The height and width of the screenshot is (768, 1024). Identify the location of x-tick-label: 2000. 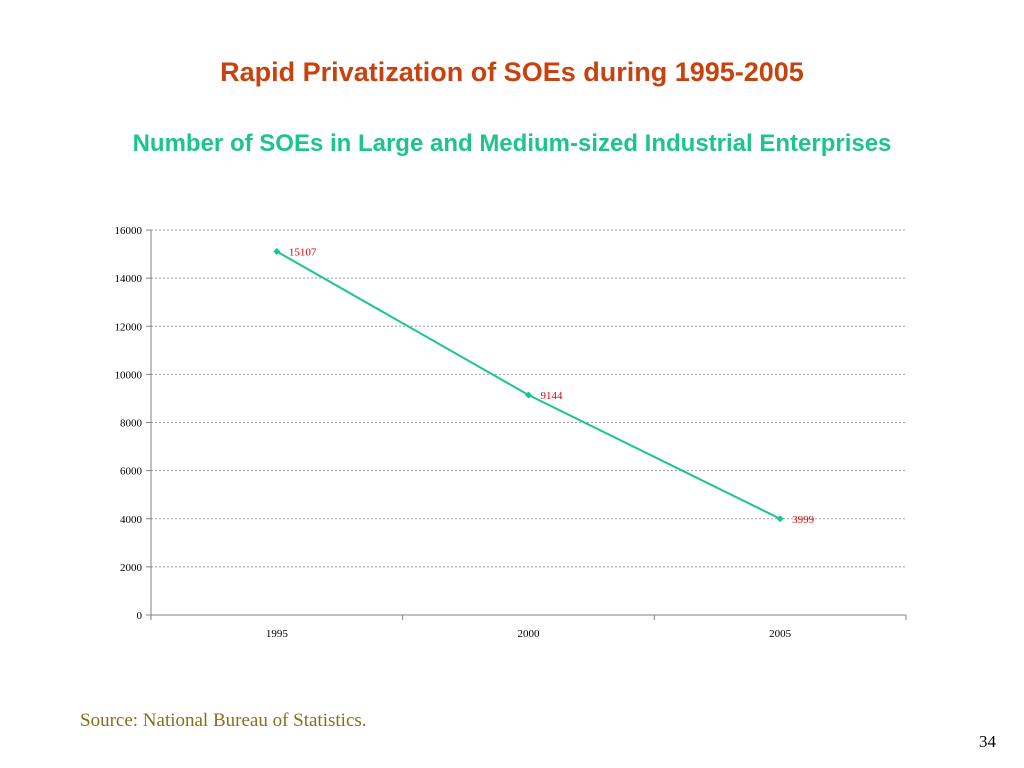
(529, 634).